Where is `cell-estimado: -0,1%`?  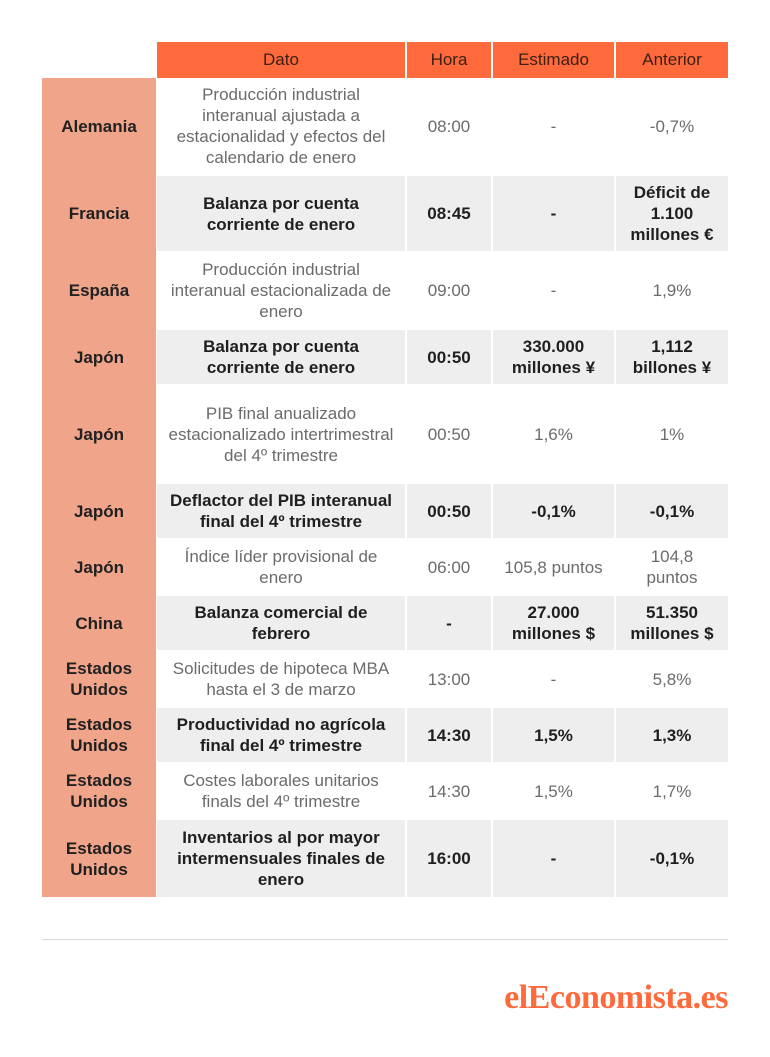
cell-estimado: -0,1% is located at coordinates (553, 511).